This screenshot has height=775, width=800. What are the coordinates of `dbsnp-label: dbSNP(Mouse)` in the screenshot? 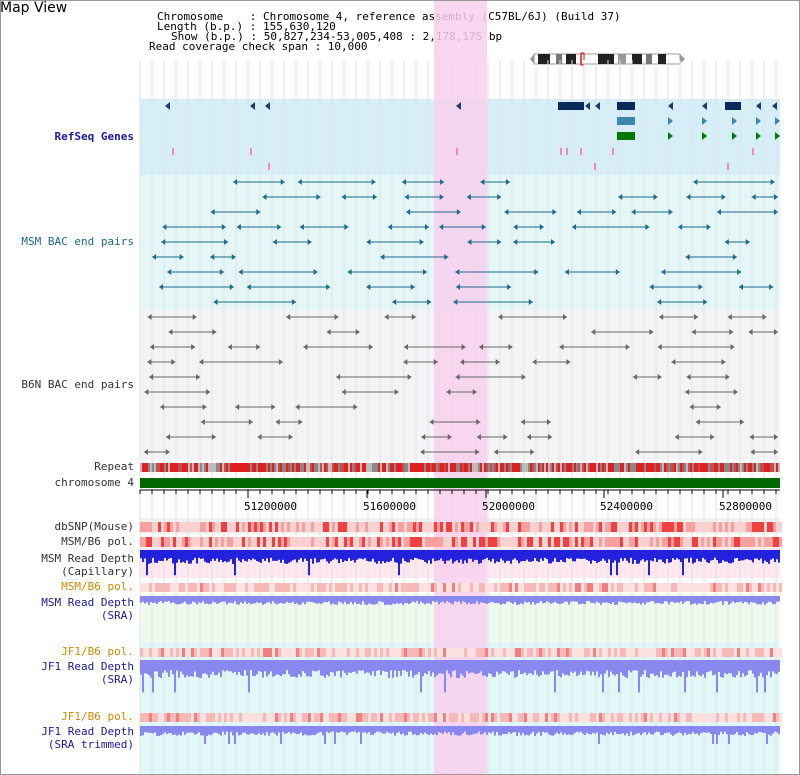 It's located at (94, 526).